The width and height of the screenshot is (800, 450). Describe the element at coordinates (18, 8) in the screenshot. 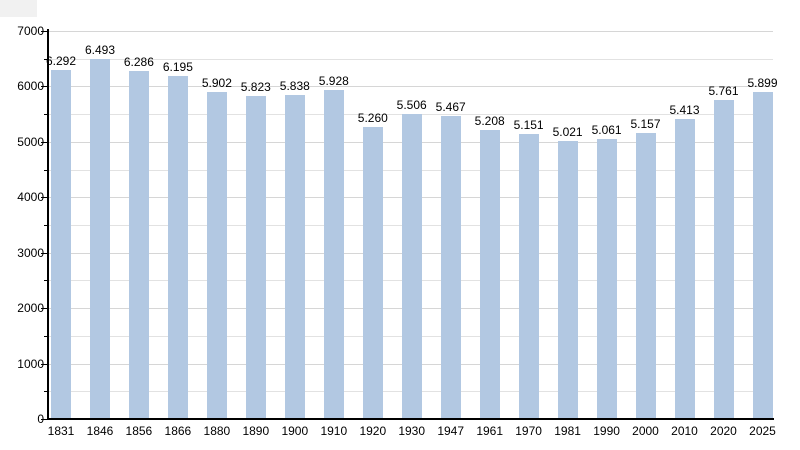

I see `top-left-gray-box` at that location.